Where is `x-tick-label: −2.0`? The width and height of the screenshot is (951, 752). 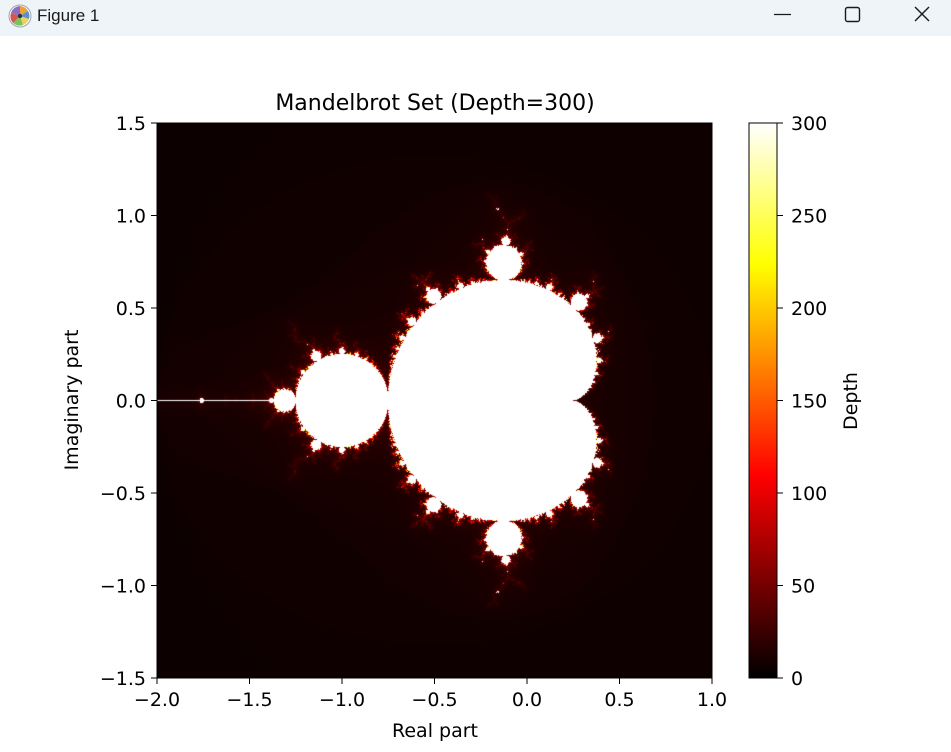 x-tick-label: −2.0 is located at coordinates (157, 700).